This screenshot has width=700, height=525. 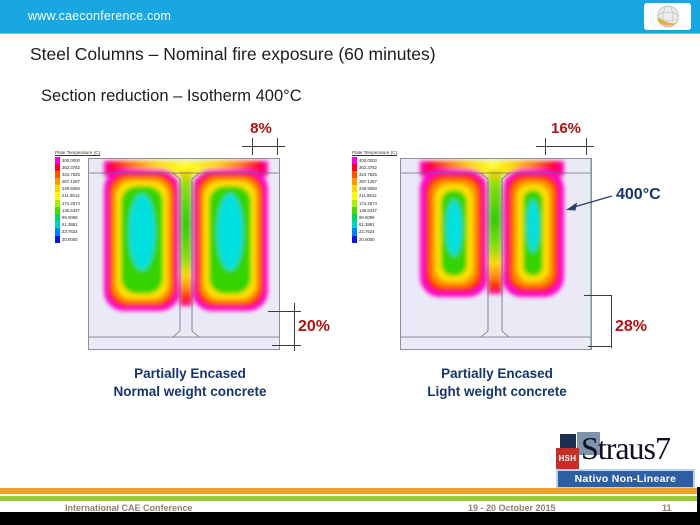 I want to click on legend-entry: 249.5050, so click(x=374, y=189).